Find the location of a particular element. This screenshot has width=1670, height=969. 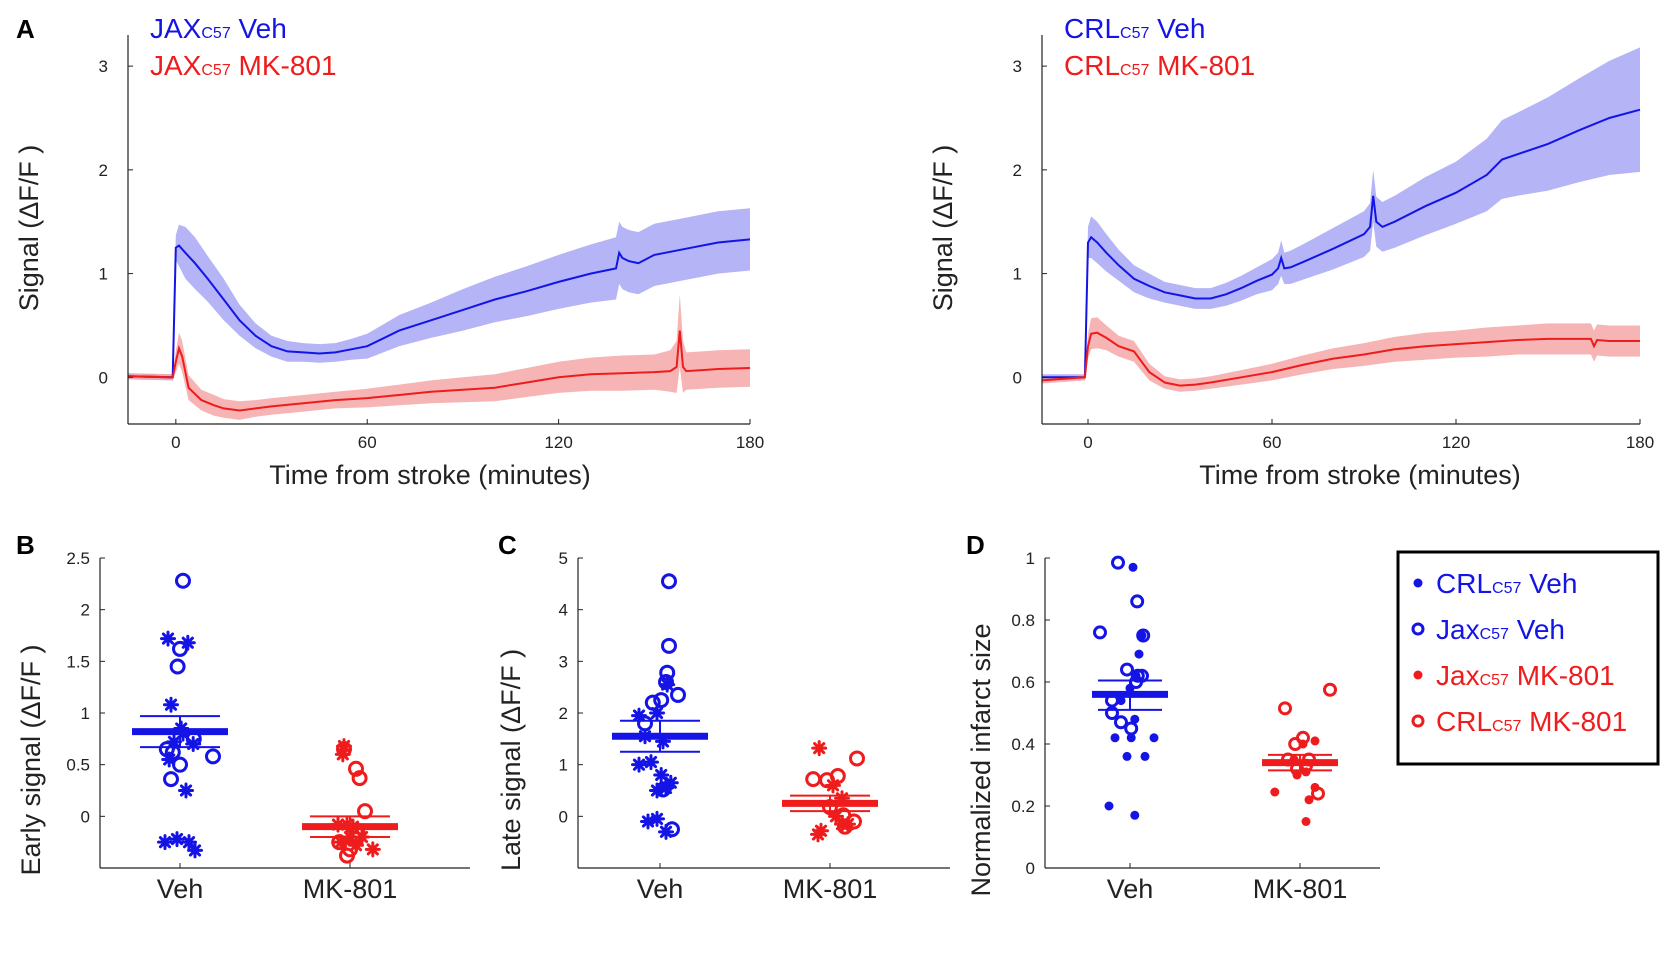

panel-b-points is located at coordinates (265, 718).